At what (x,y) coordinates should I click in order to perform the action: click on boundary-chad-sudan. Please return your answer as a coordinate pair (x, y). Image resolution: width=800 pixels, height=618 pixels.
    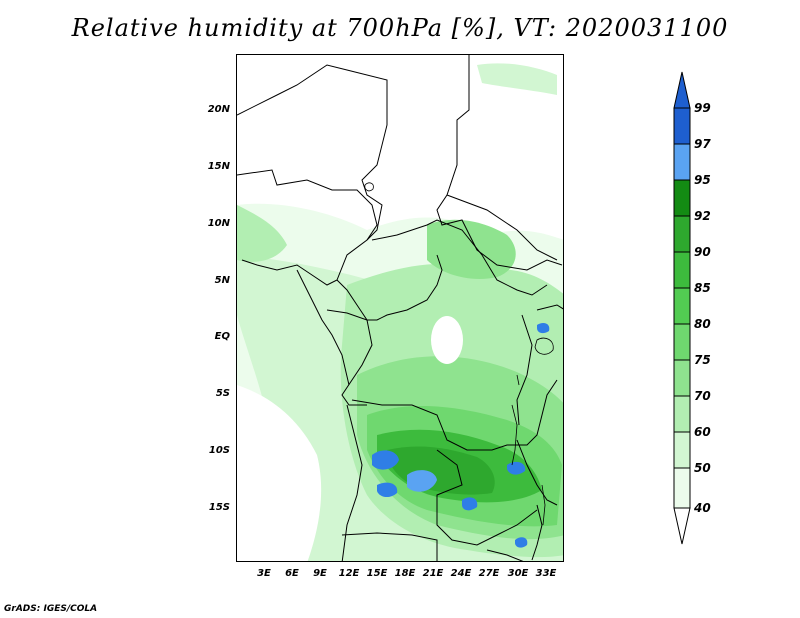
    Looking at the image, I should click on (499, 163).